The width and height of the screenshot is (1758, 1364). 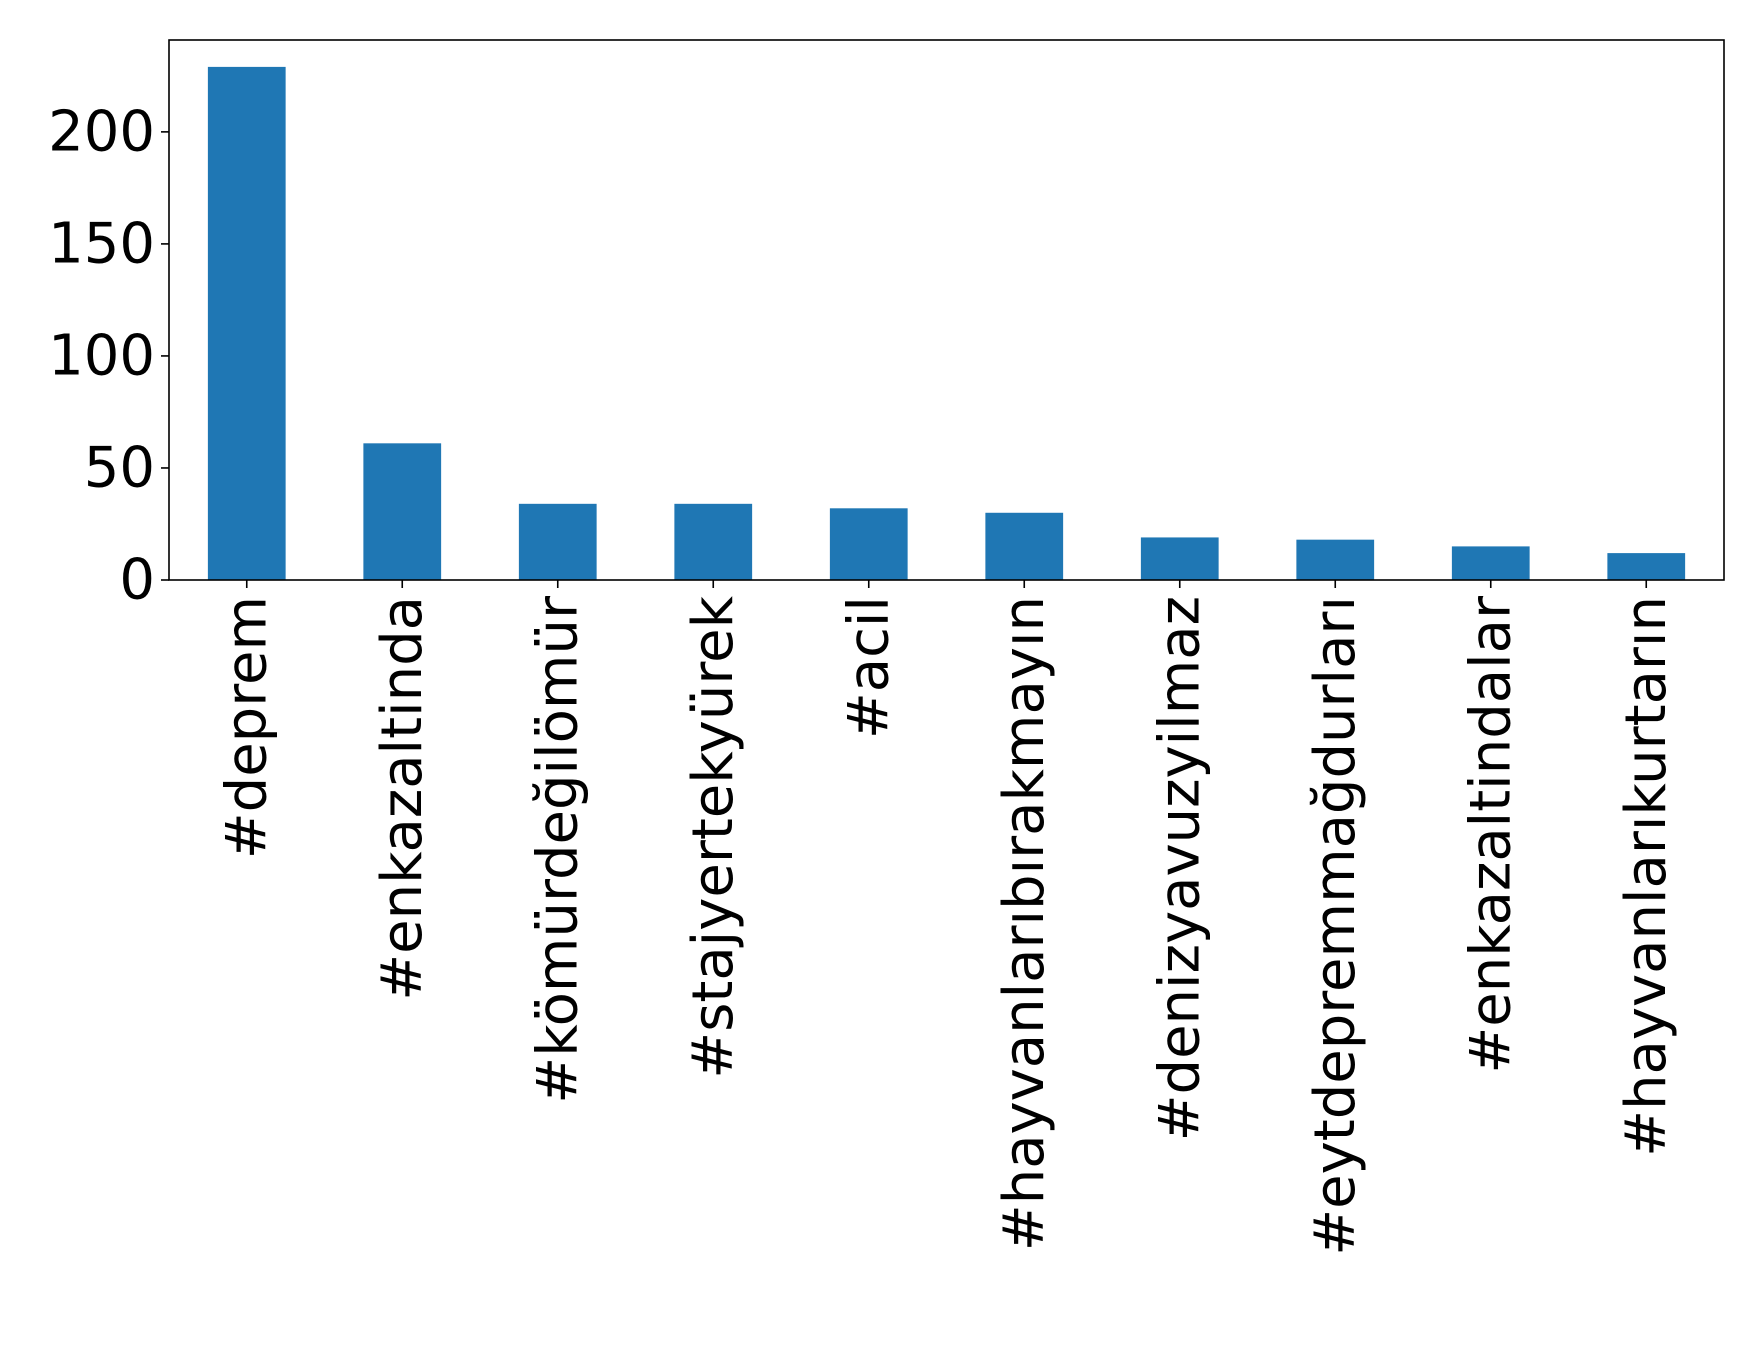 I want to click on x-tick-label: #enkazaltindalar, so click(x=1490, y=834).